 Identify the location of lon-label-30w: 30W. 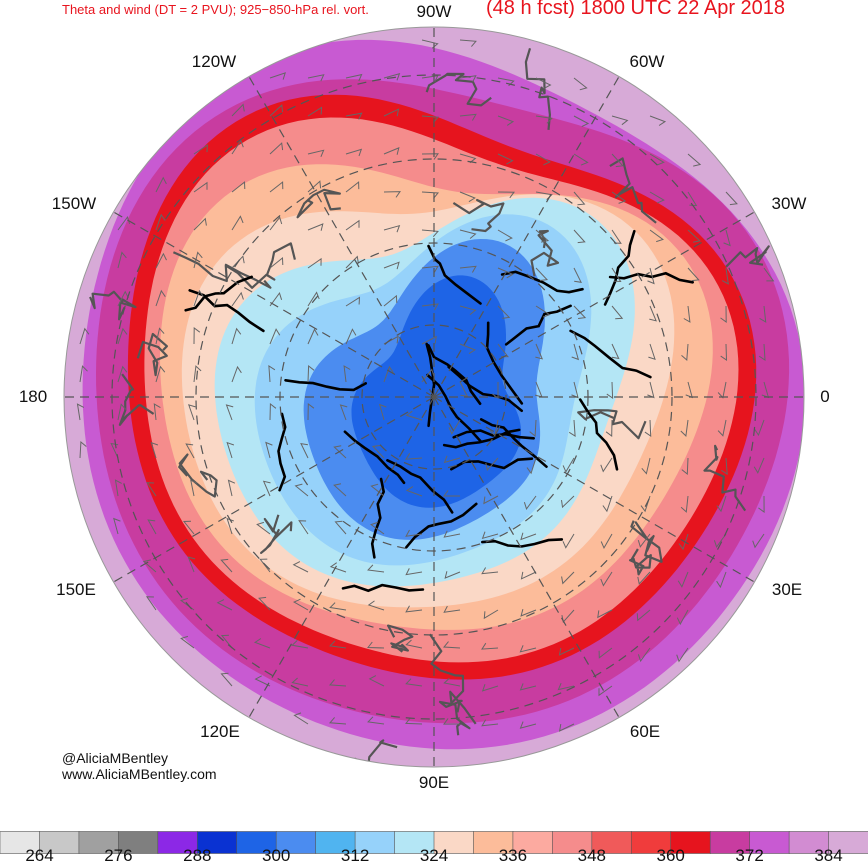
(789, 203).